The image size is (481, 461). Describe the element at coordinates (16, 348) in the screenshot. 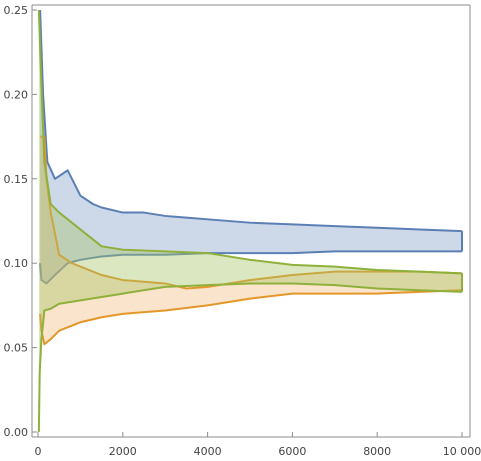

I see `y-tick-label: 0.05` at that location.